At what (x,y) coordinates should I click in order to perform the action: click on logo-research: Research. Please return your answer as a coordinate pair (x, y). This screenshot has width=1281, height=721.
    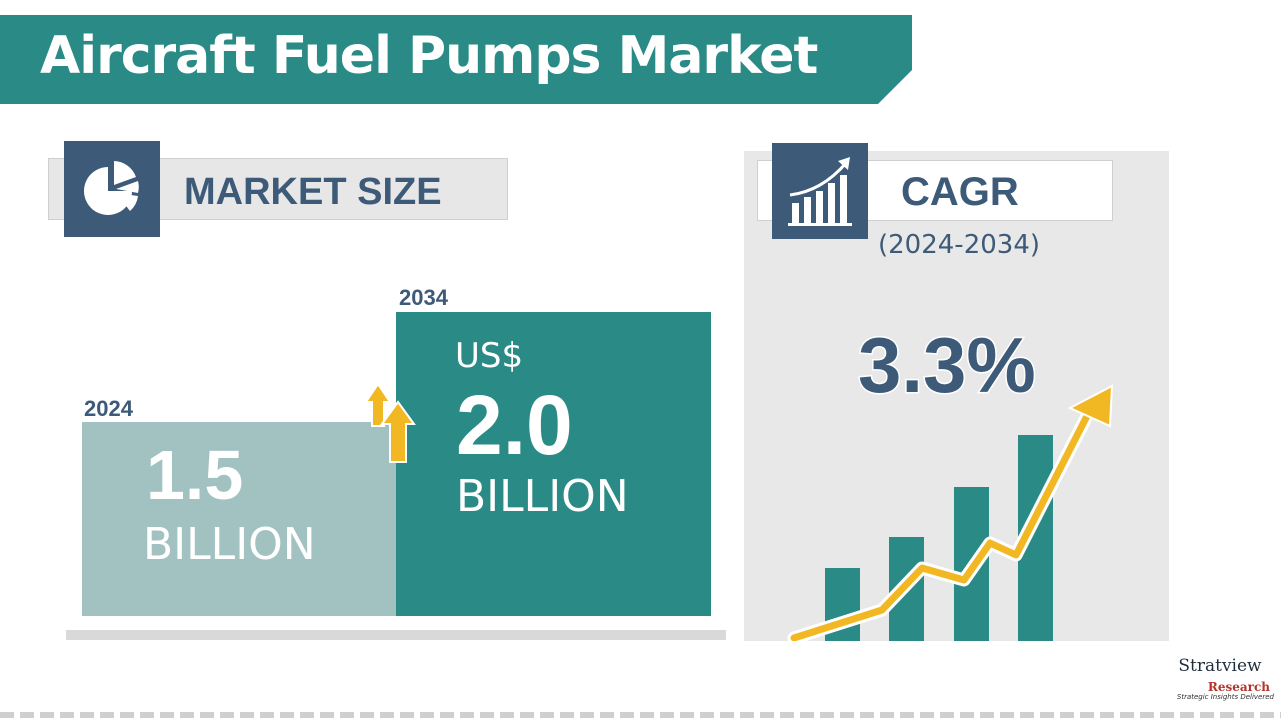
    Looking at the image, I should click on (1238, 687).